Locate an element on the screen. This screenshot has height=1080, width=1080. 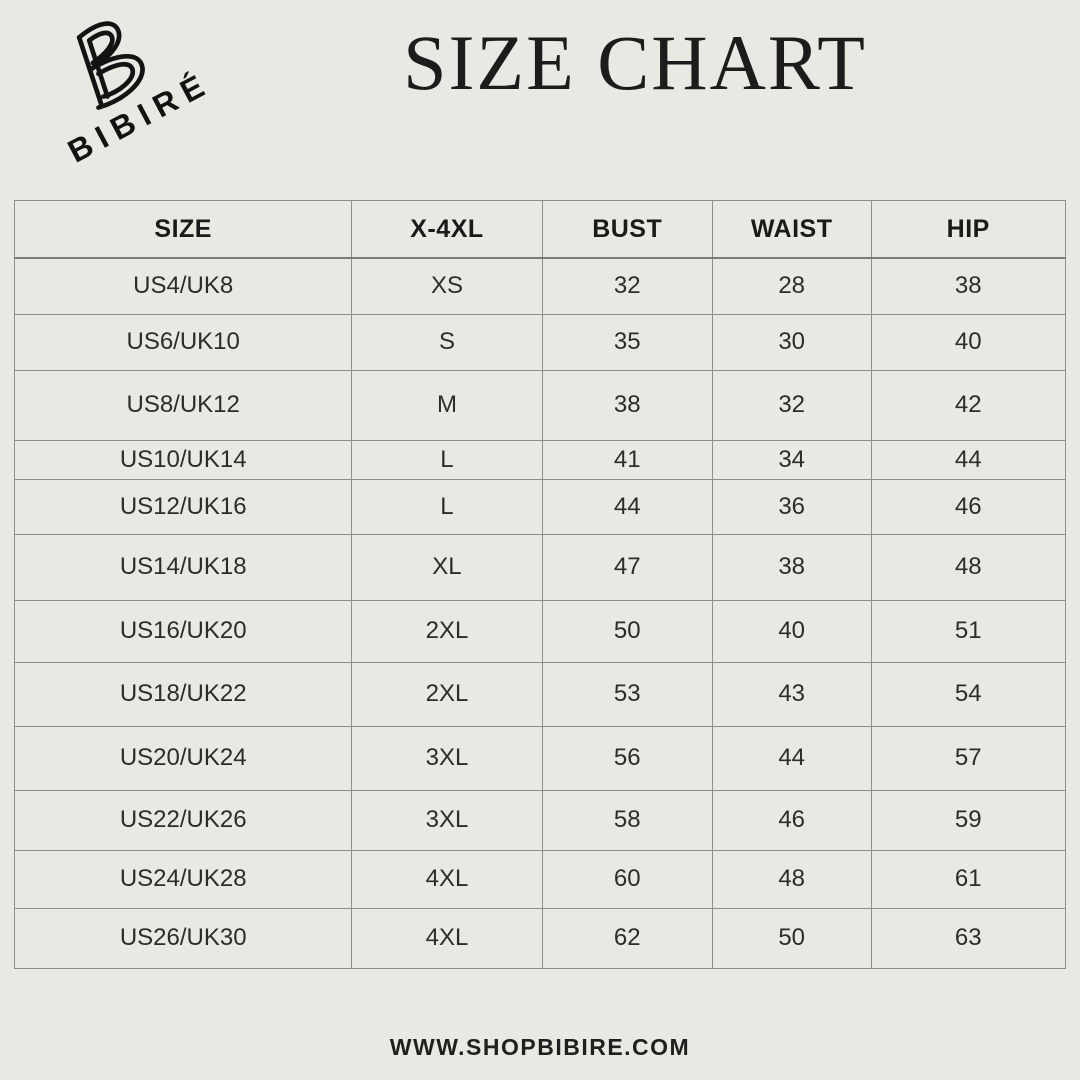
measurement-cell: 54 is located at coordinates (968, 694).